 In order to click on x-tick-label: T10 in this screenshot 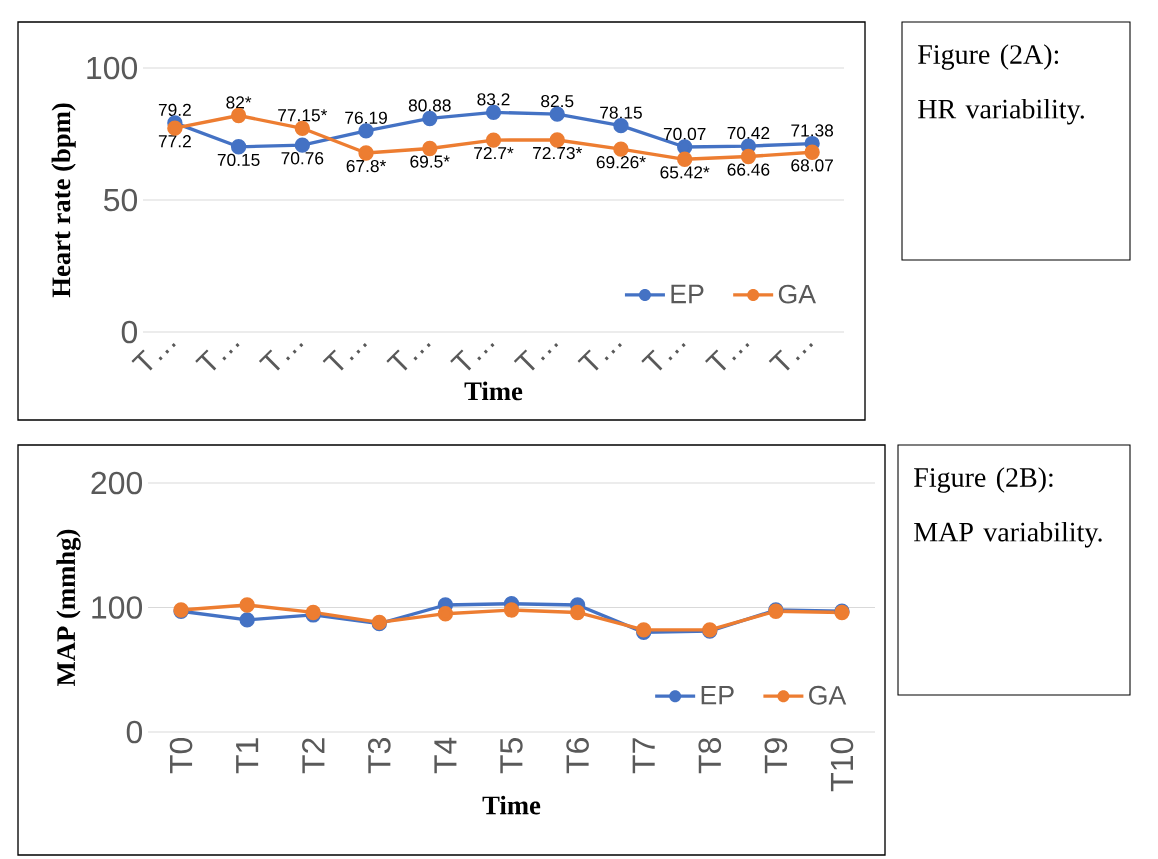, I will do `click(842, 764)`.